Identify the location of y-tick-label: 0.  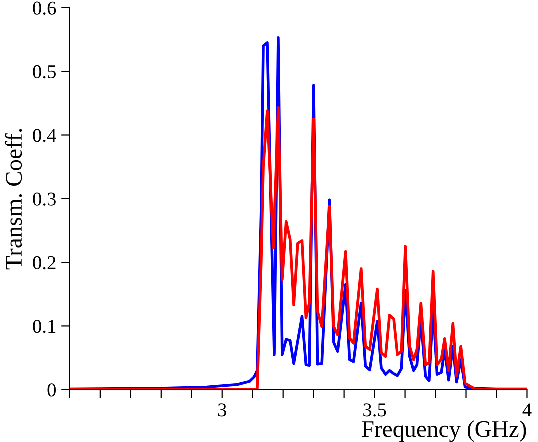
(52, 390).